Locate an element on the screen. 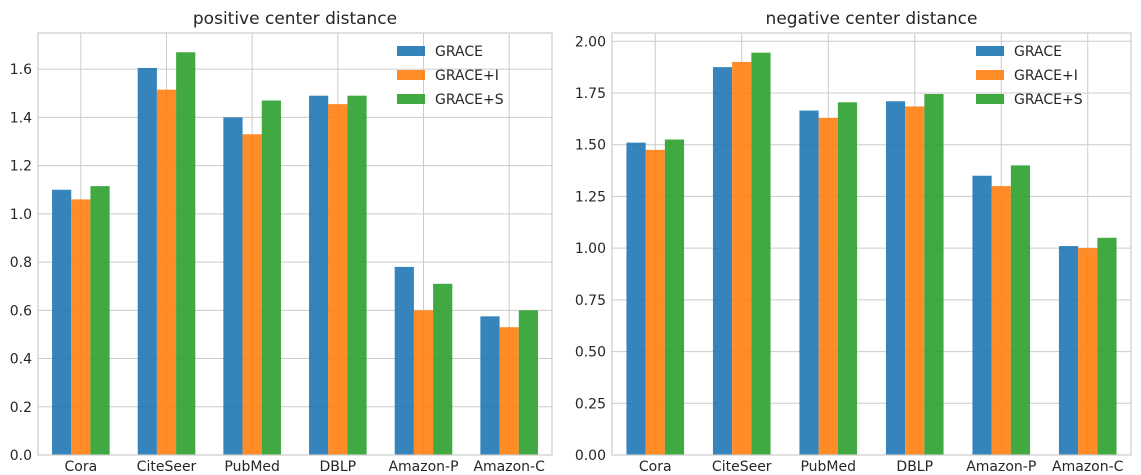  y-tick-label: 1.4 is located at coordinates (21, 118).